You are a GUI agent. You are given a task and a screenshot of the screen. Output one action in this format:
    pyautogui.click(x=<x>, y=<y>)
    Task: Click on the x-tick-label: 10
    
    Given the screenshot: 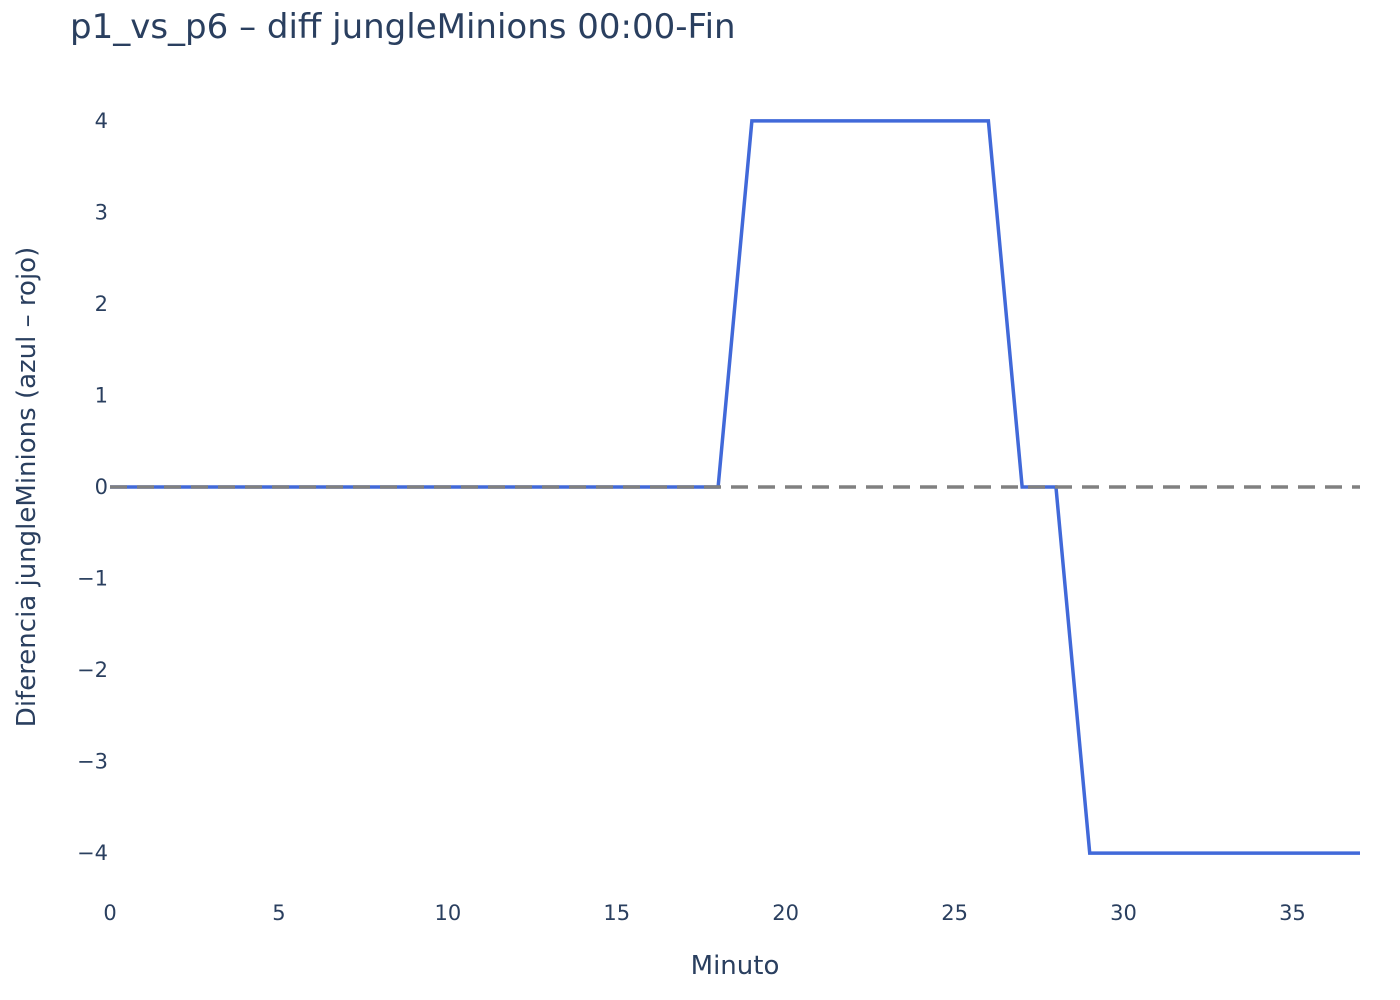 What is the action you would take?
    pyautogui.click(x=447, y=913)
    